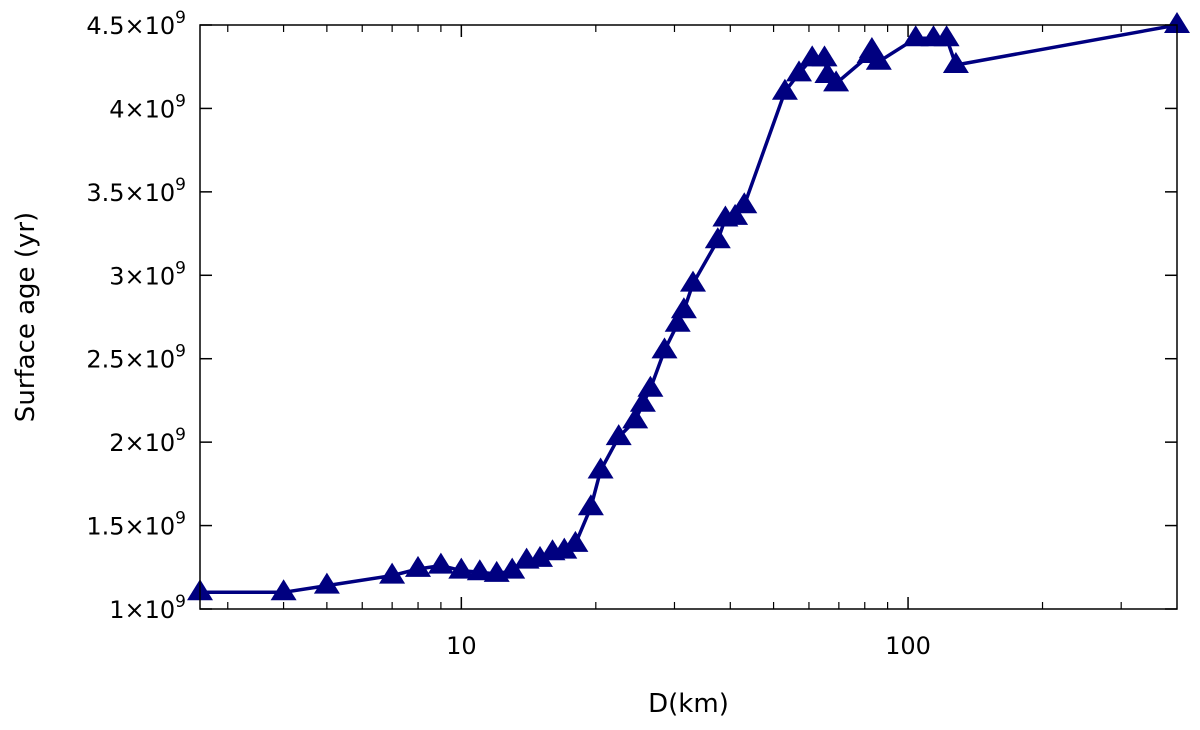 Image resolution: width=1200 pixels, height=730 pixels. I want to click on y-tick-label: 2.5×109, so click(136, 358).